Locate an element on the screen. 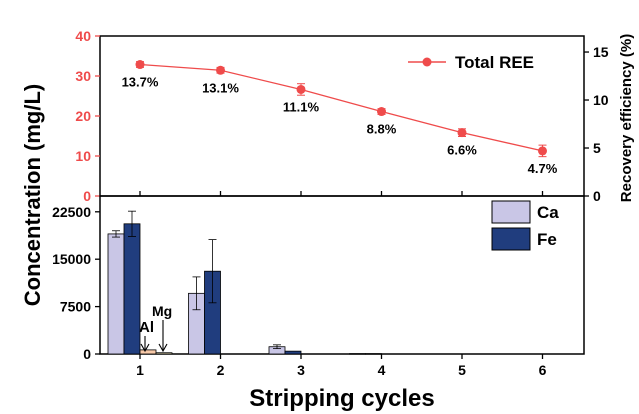 This screenshot has width=639, height=414. legend-ca-swatch is located at coordinates (511, 212).